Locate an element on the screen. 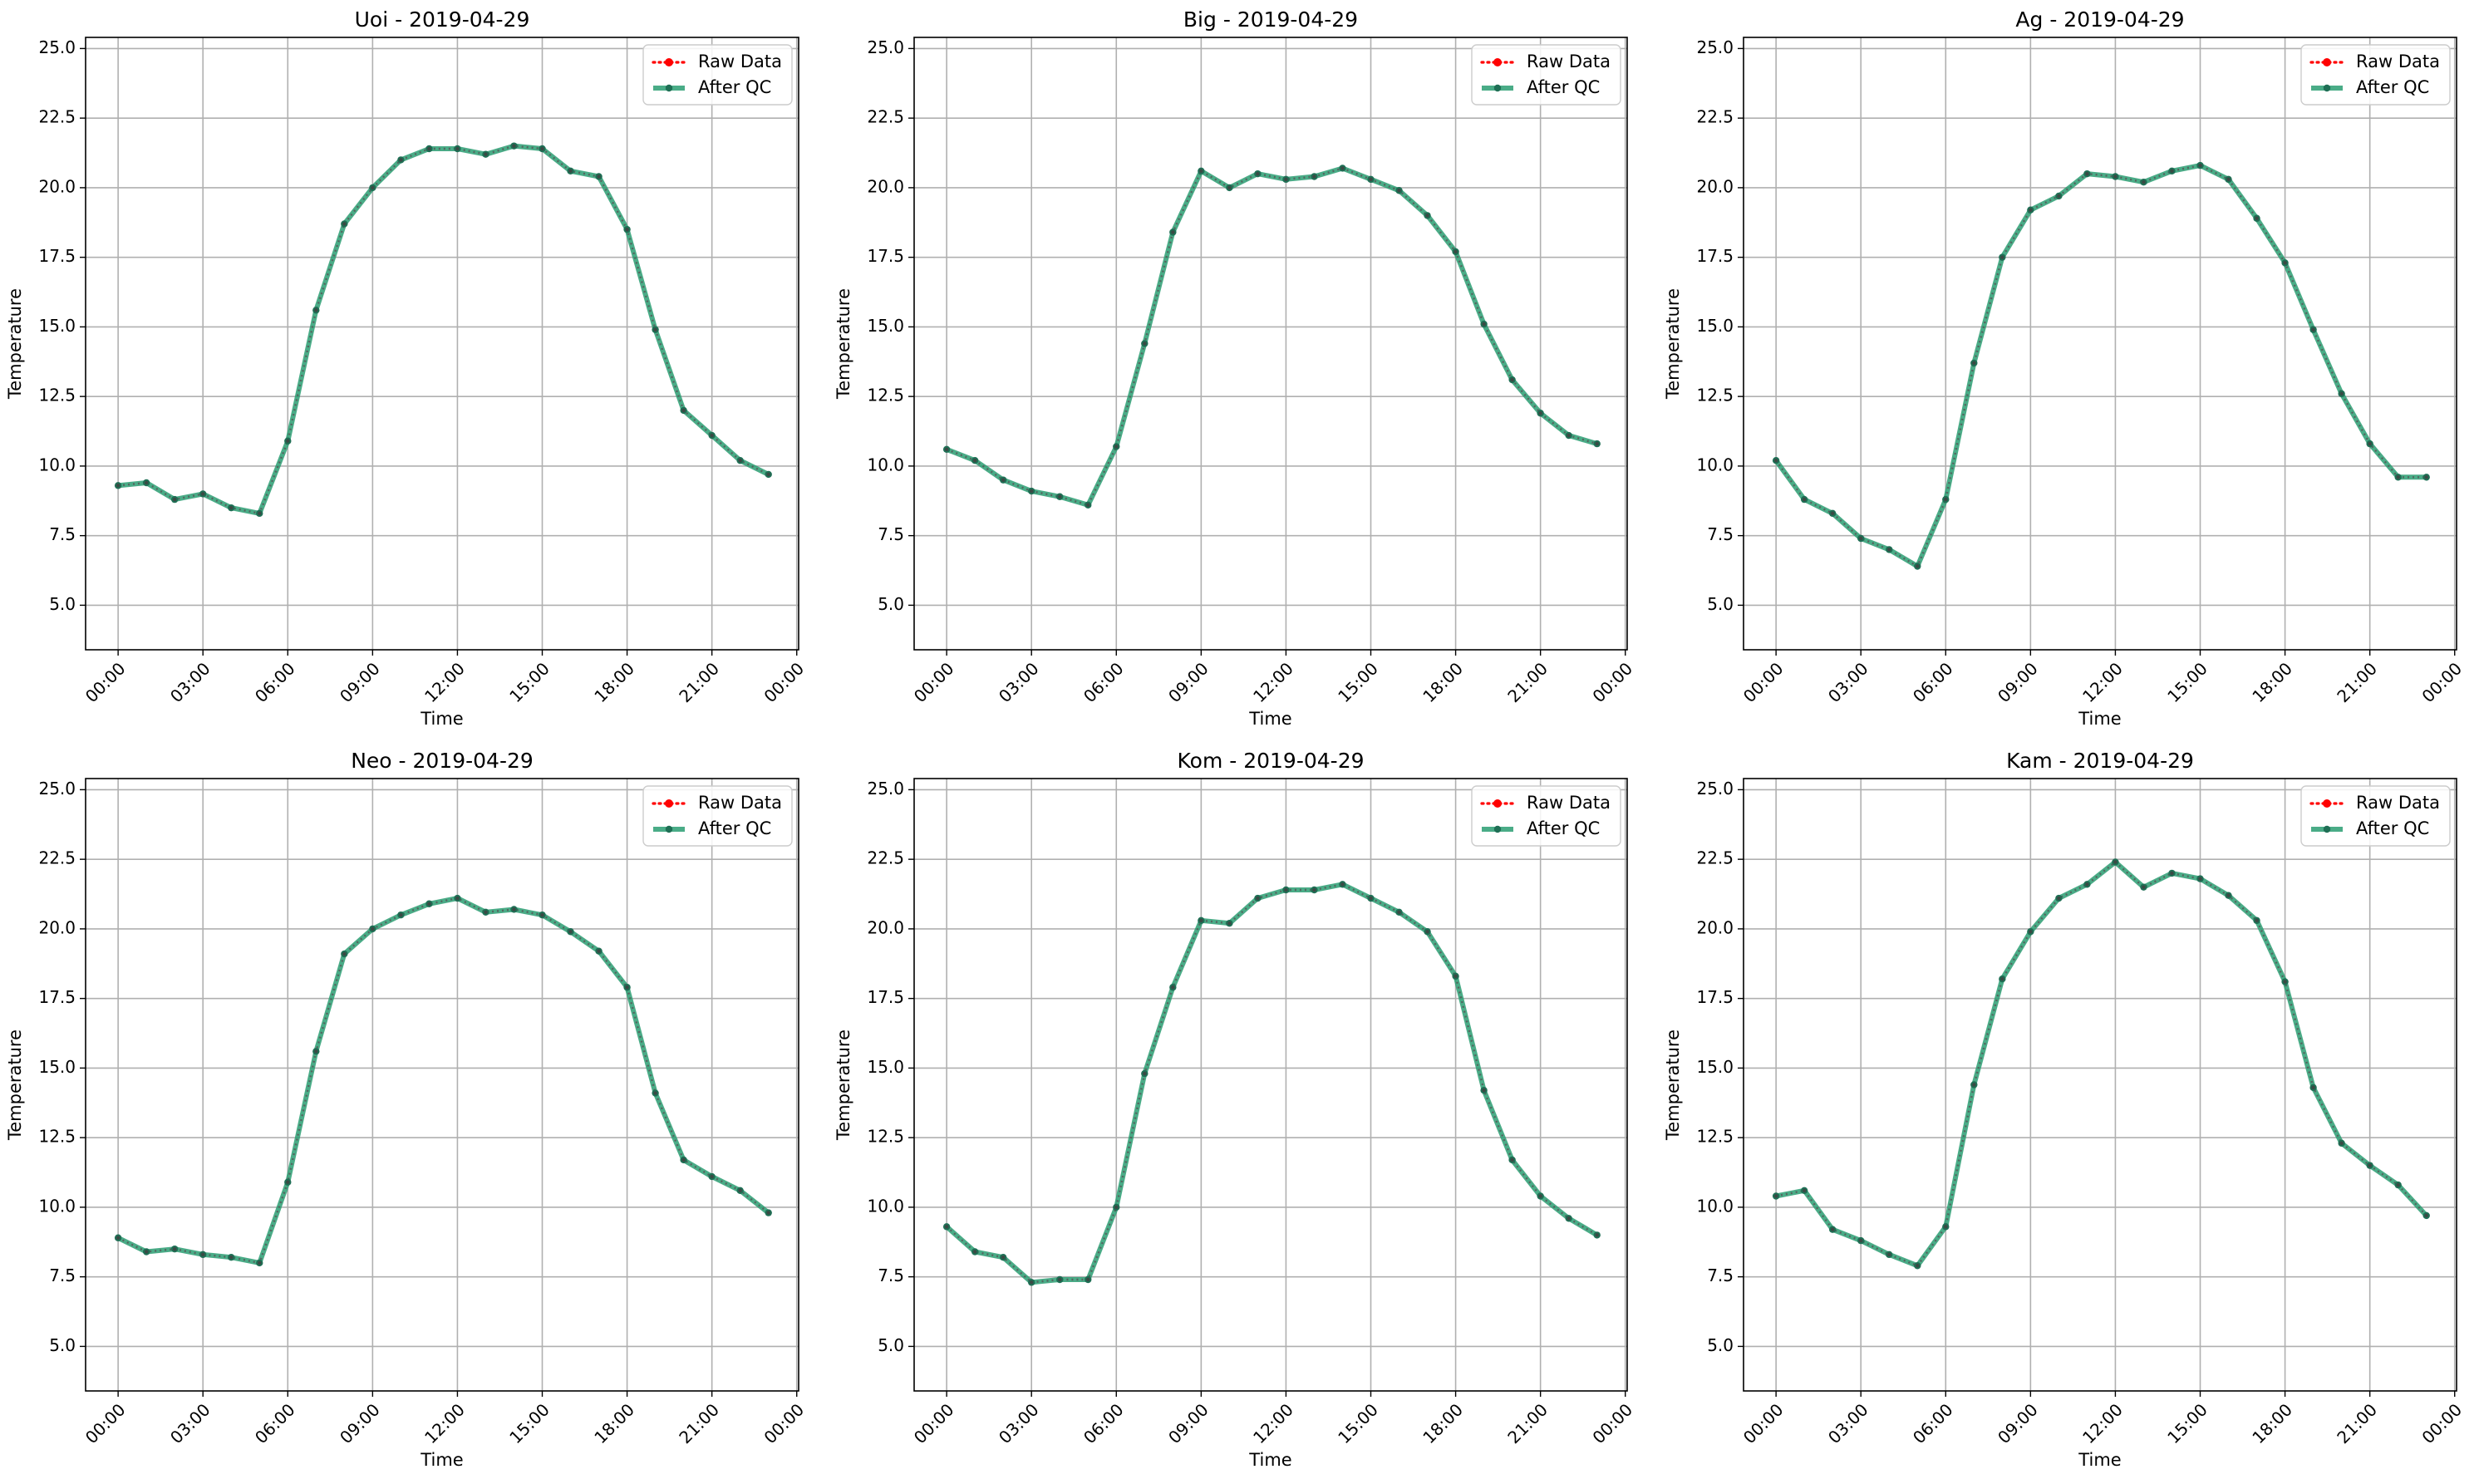  subplot-title: Kom - 2019-04-29 is located at coordinates (1272, 761).